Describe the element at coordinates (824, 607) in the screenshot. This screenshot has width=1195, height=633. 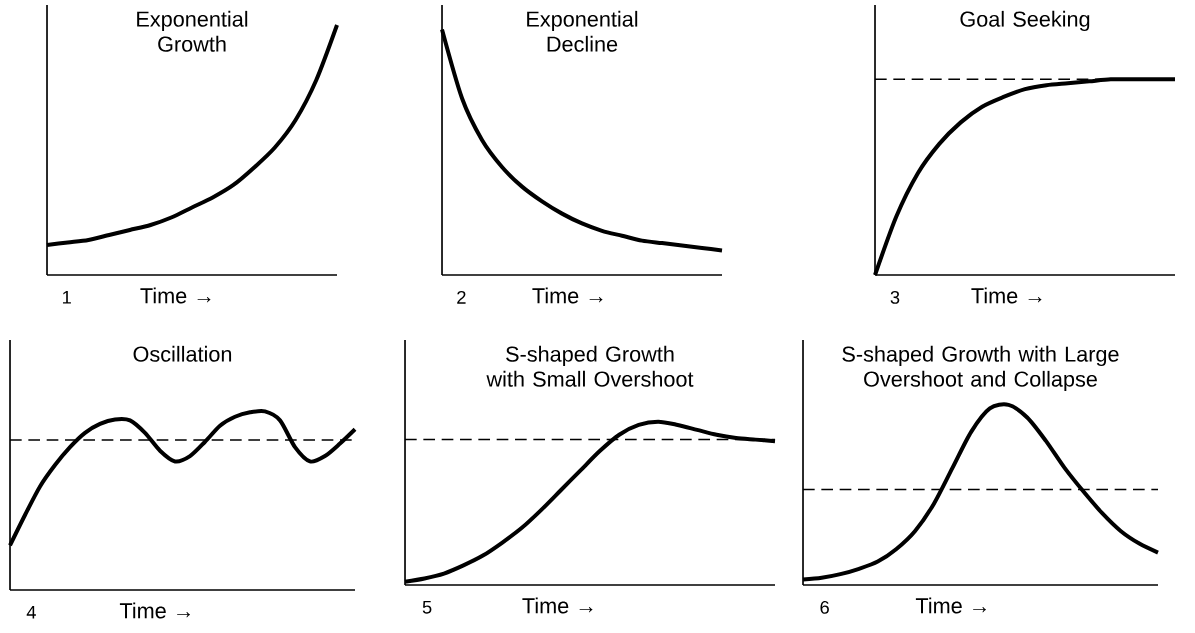
I see `text: 6` at that location.